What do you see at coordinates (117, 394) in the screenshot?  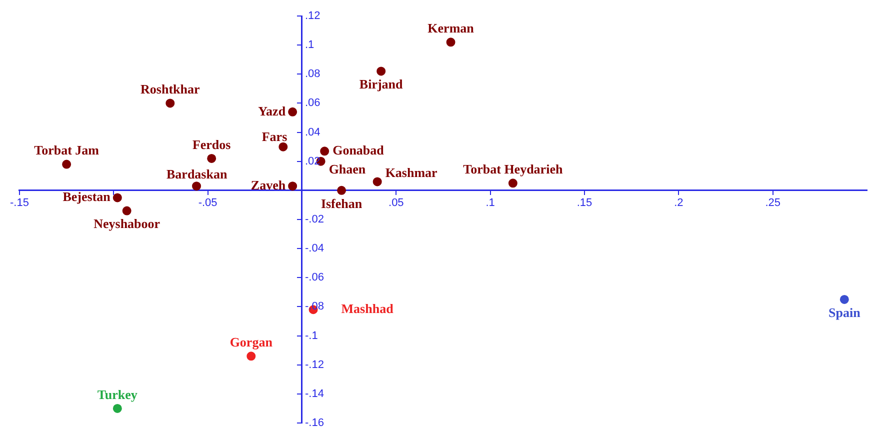 I see `series-label: Turkey` at bounding box center [117, 394].